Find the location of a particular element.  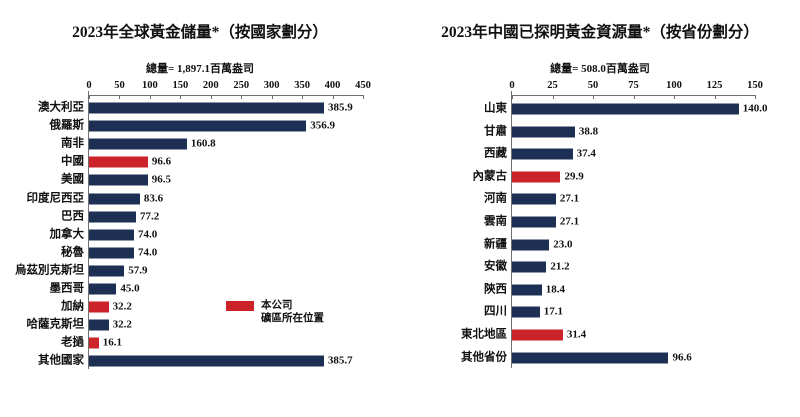

x-axis-tick-label: 200 is located at coordinates (210, 85).